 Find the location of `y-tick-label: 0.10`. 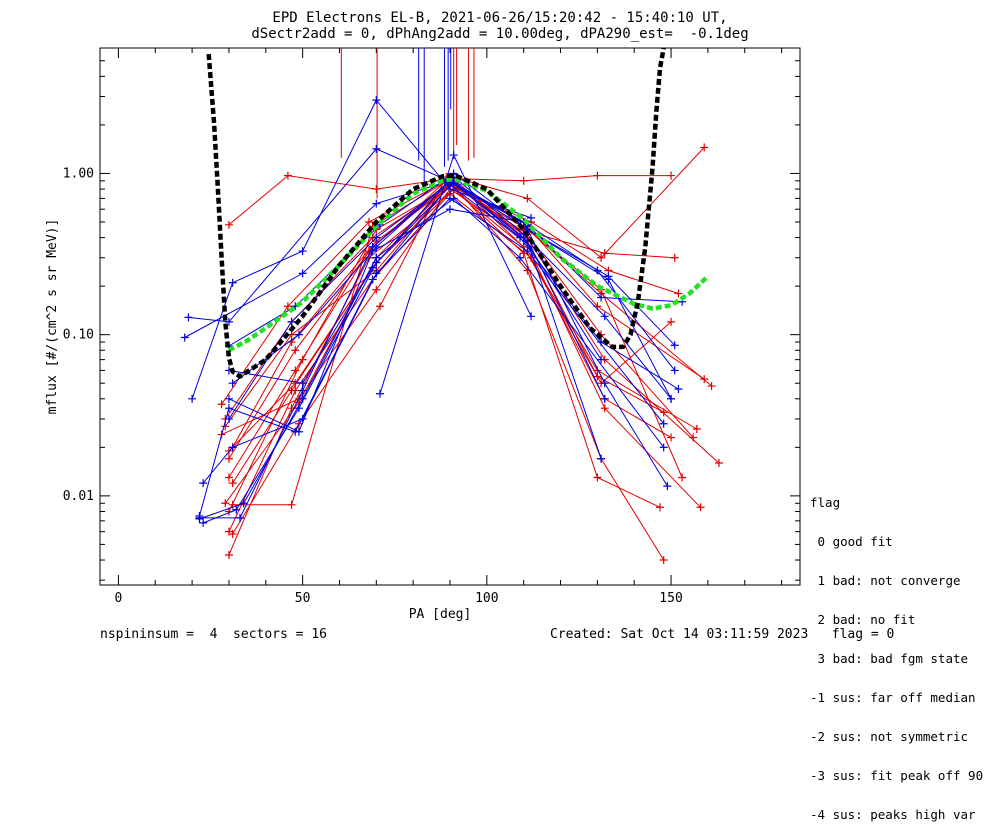

y-tick-label: 0.10 is located at coordinates (78, 335).